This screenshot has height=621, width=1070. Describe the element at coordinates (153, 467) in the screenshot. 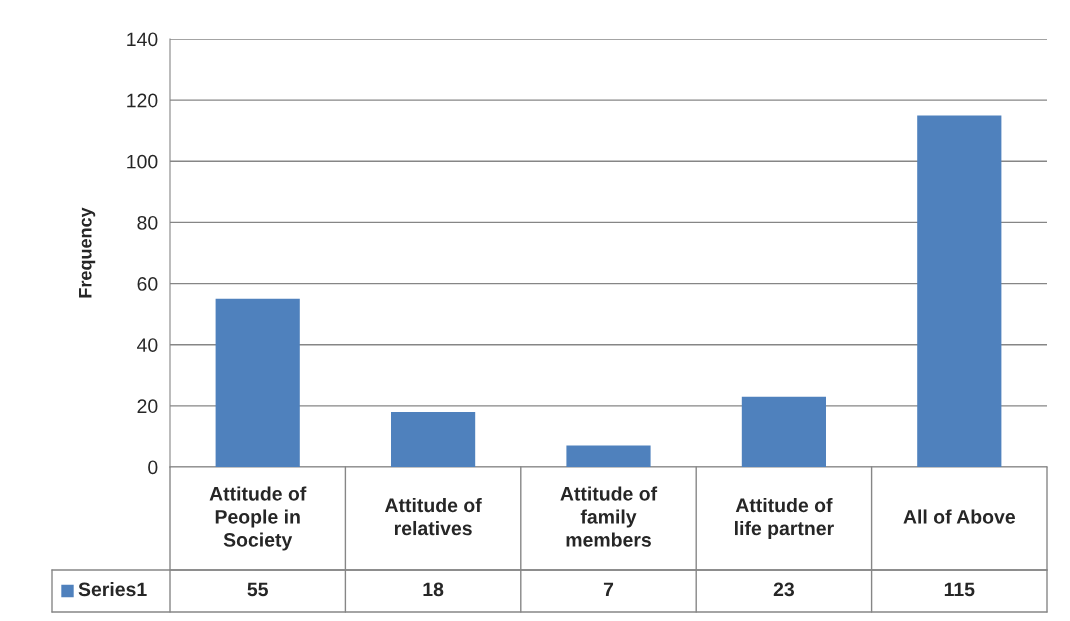

I see `y-tick-label: 0` at that location.